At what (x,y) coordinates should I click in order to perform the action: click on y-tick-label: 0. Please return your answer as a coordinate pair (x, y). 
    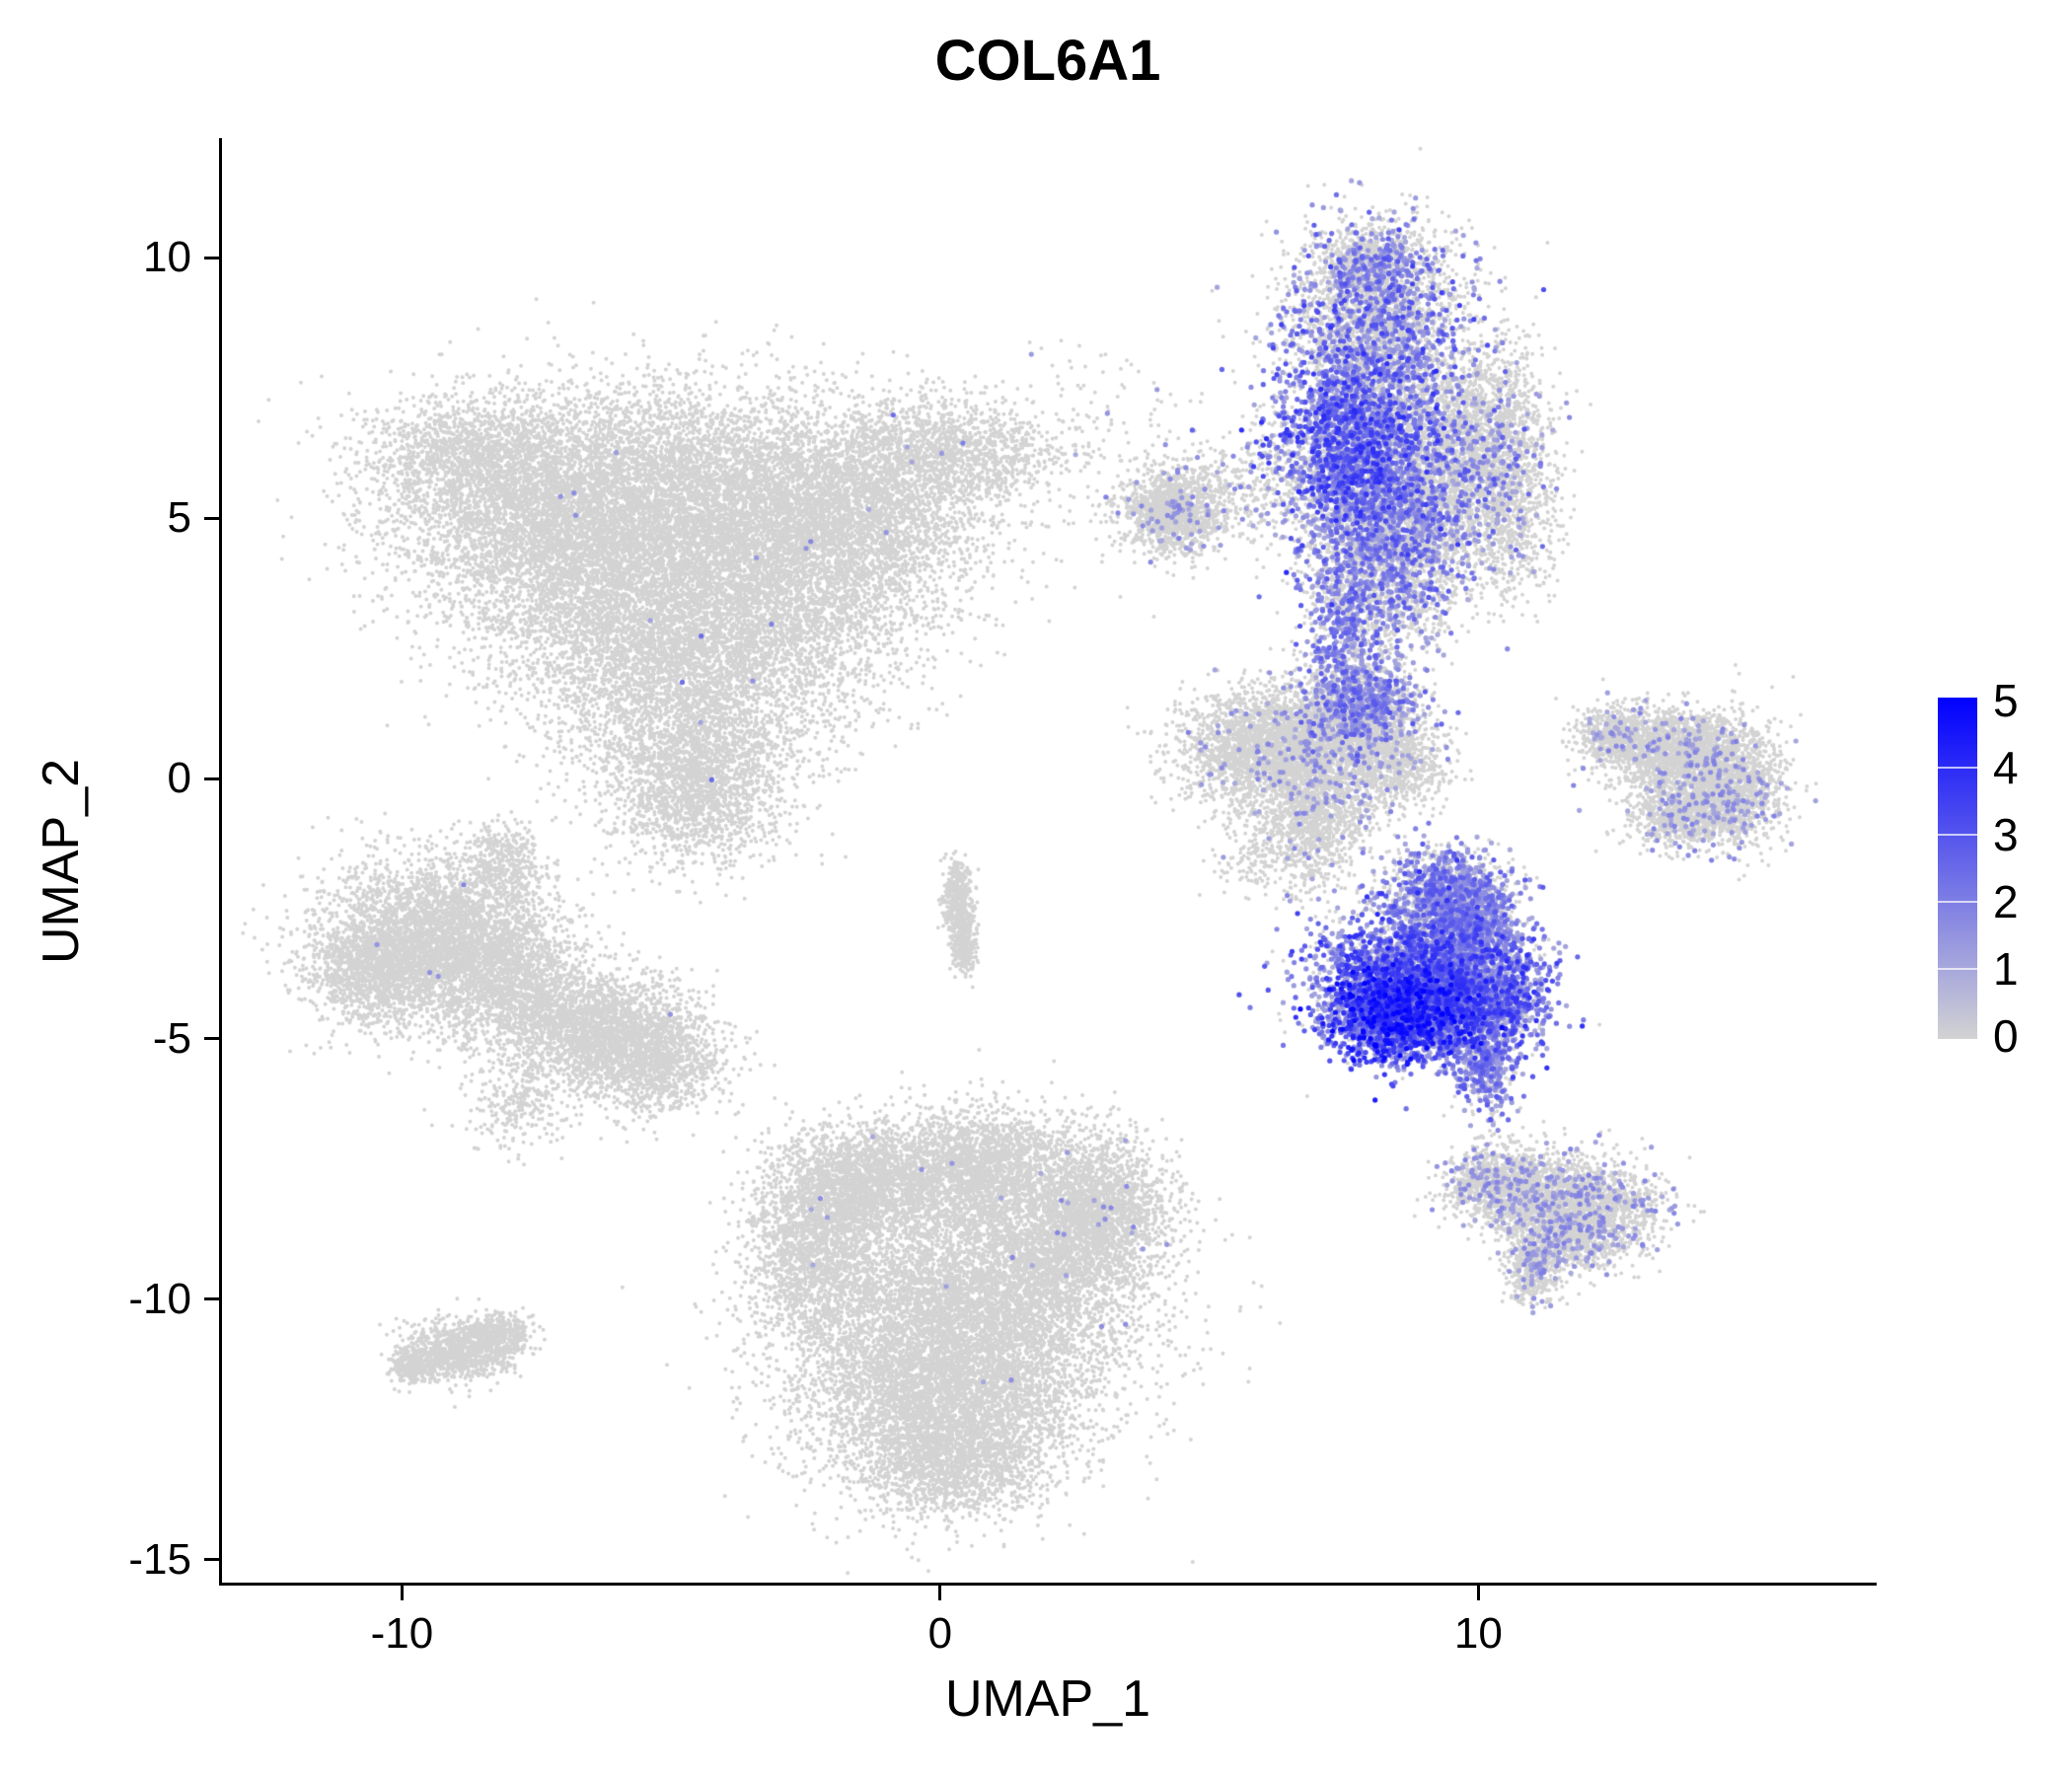
    Looking at the image, I should click on (179, 779).